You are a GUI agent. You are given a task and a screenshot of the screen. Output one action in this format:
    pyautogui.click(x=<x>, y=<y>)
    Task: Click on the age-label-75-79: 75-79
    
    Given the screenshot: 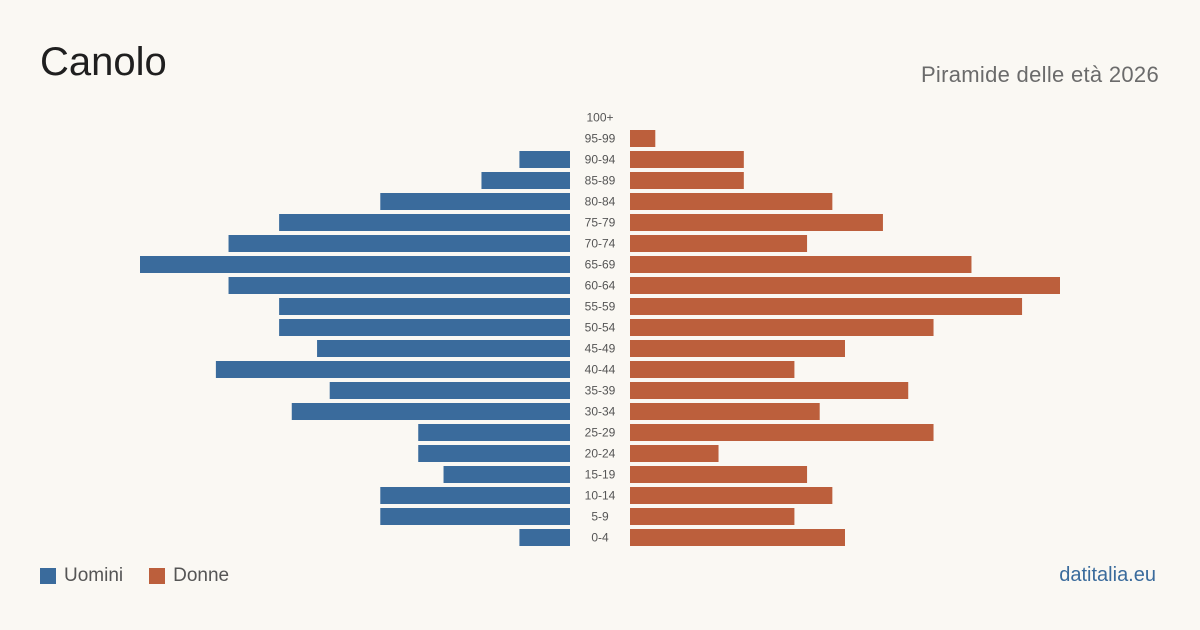 What is the action you would take?
    pyautogui.click(x=600, y=223)
    